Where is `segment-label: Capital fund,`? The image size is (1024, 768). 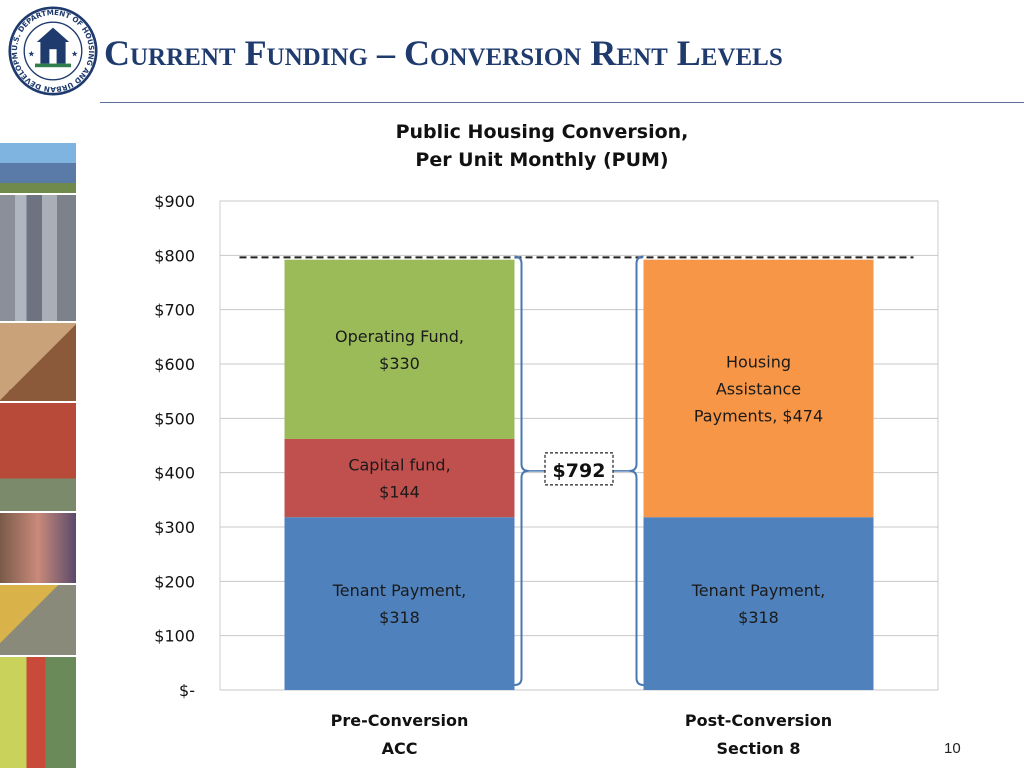
segment-label: Capital fund, is located at coordinates (399, 465).